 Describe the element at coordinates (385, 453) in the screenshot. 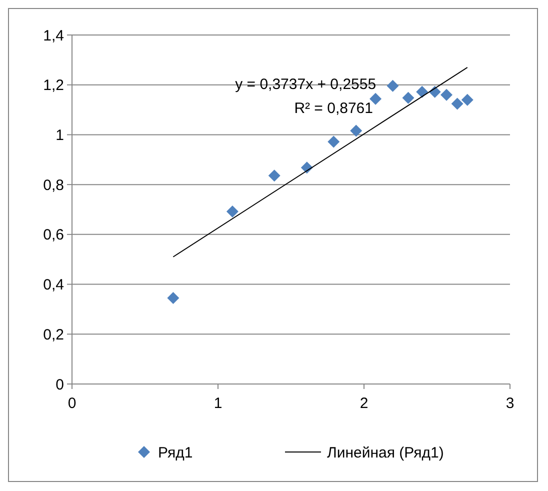

I see `legend-label: Линейная (Ряд1)` at that location.